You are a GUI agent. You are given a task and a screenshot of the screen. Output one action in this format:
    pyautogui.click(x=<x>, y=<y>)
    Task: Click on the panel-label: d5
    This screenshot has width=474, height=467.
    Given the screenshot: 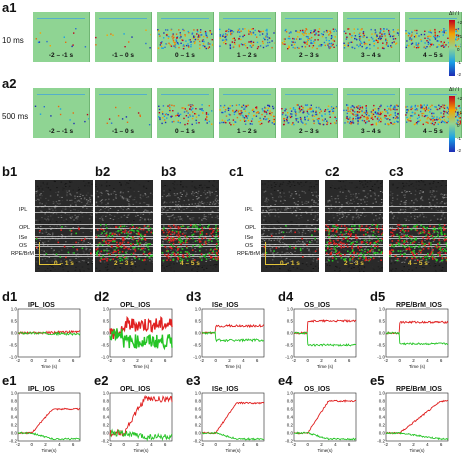 What is the action you would take?
    pyautogui.click(x=378, y=296)
    